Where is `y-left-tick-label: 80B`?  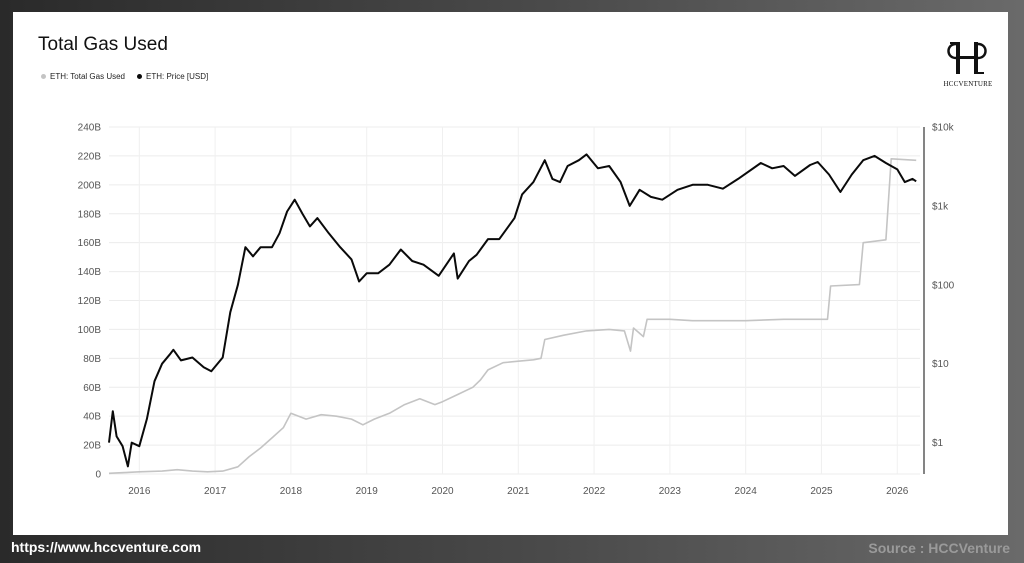
y-left-tick-label: 80B is located at coordinates (92, 359).